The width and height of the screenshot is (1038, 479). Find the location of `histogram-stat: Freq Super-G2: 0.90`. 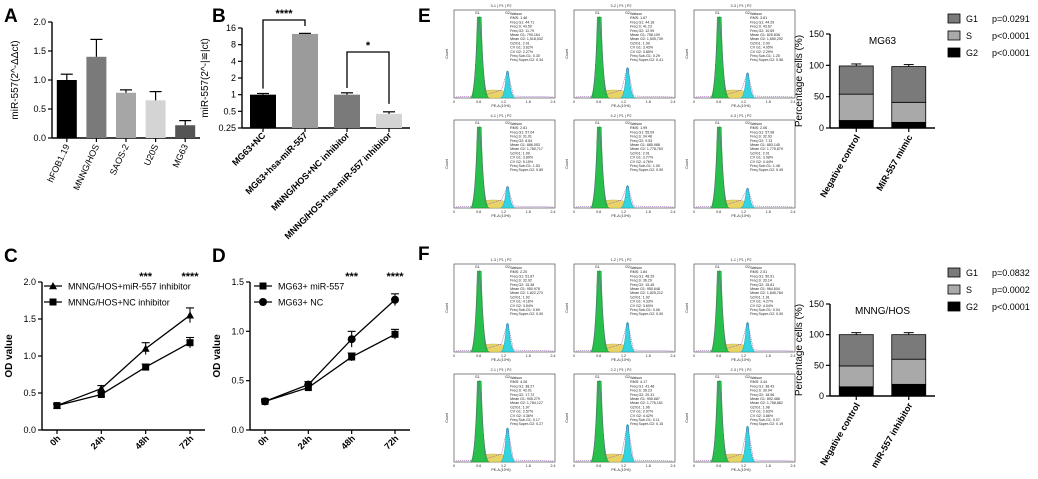

histogram-stat: Freq Super-G2: 0.90 is located at coordinates (646, 170).